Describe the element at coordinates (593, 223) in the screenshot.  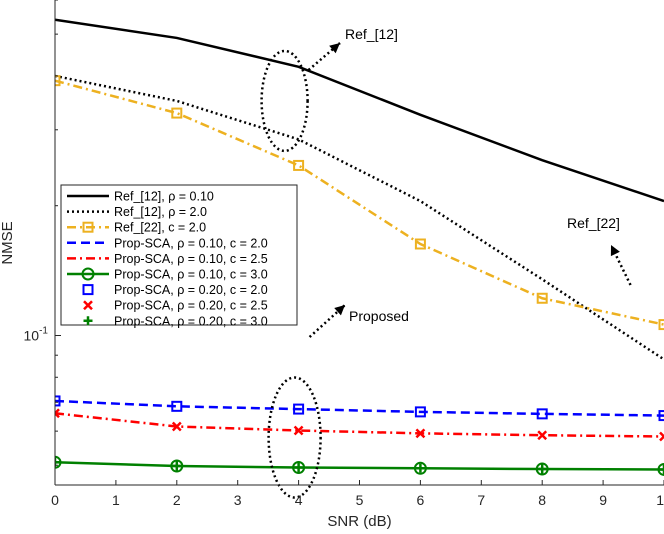
I see `ref22-annotation-label: Ref_[22]` at that location.